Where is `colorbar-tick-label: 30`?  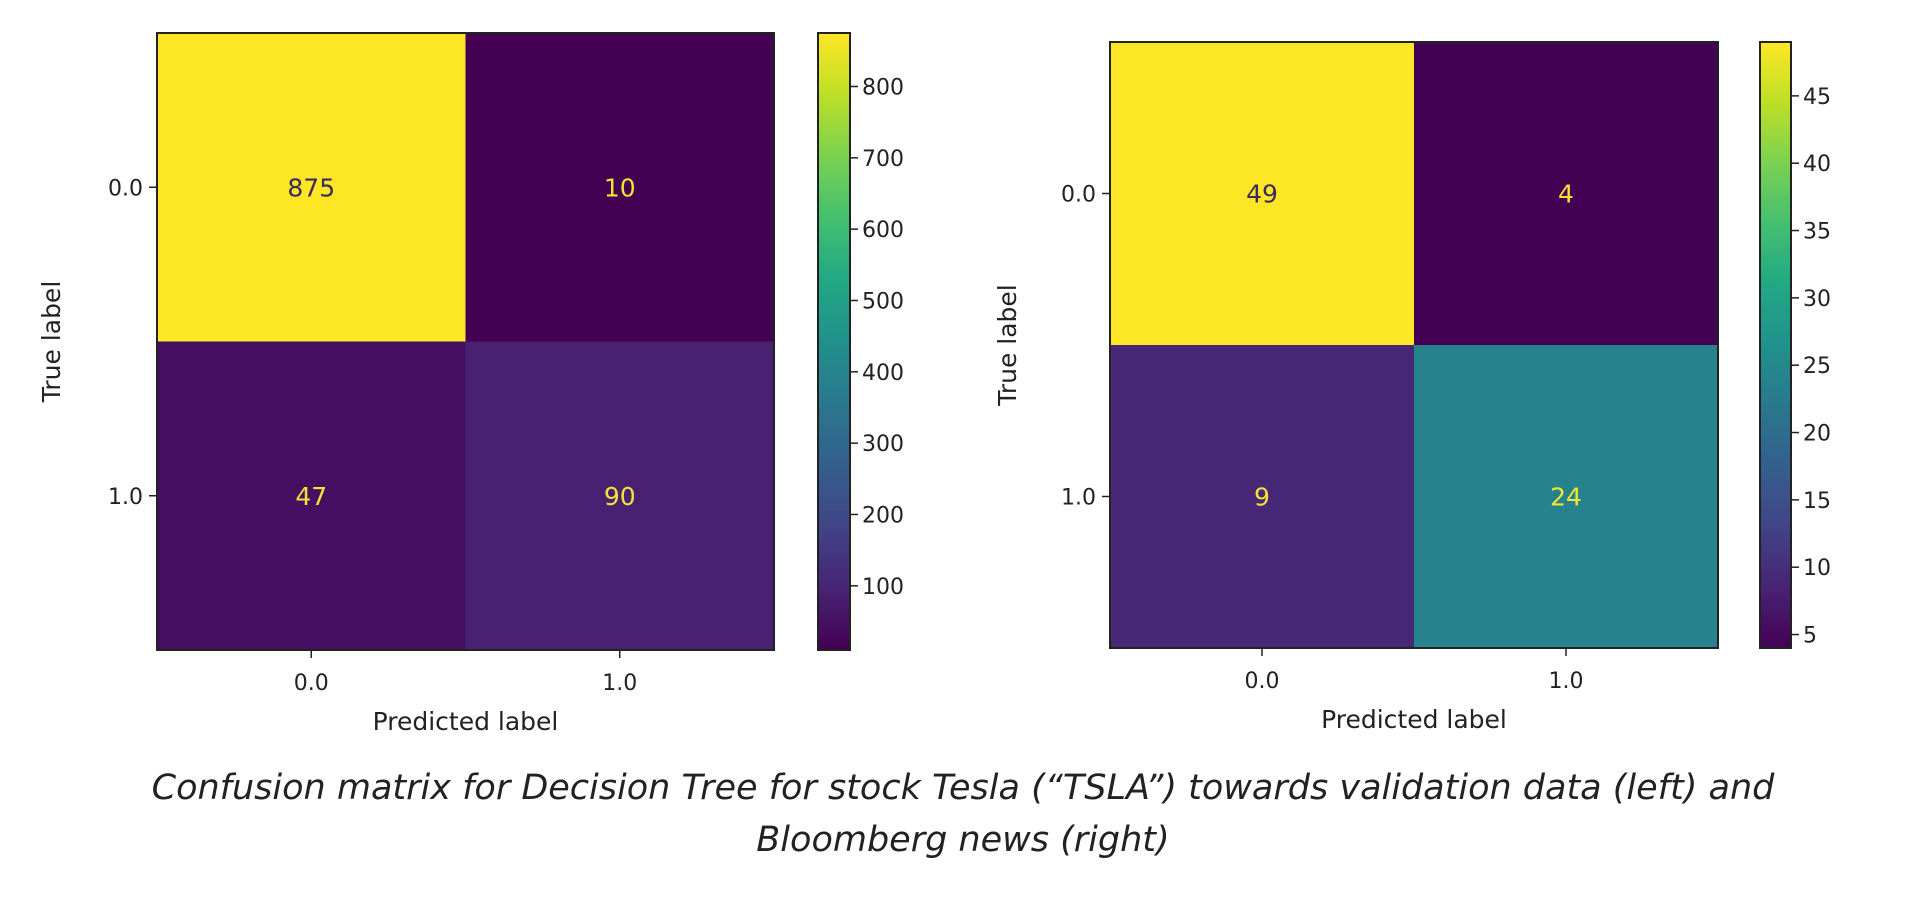 colorbar-tick-label: 30 is located at coordinates (1817, 299).